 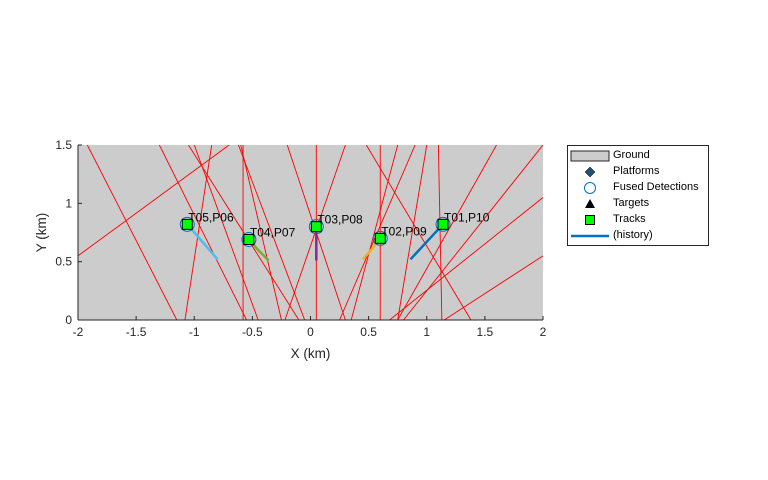 What do you see at coordinates (590, 172) in the screenshot?
I see `diamond-icon` at bounding box center [590, 172].